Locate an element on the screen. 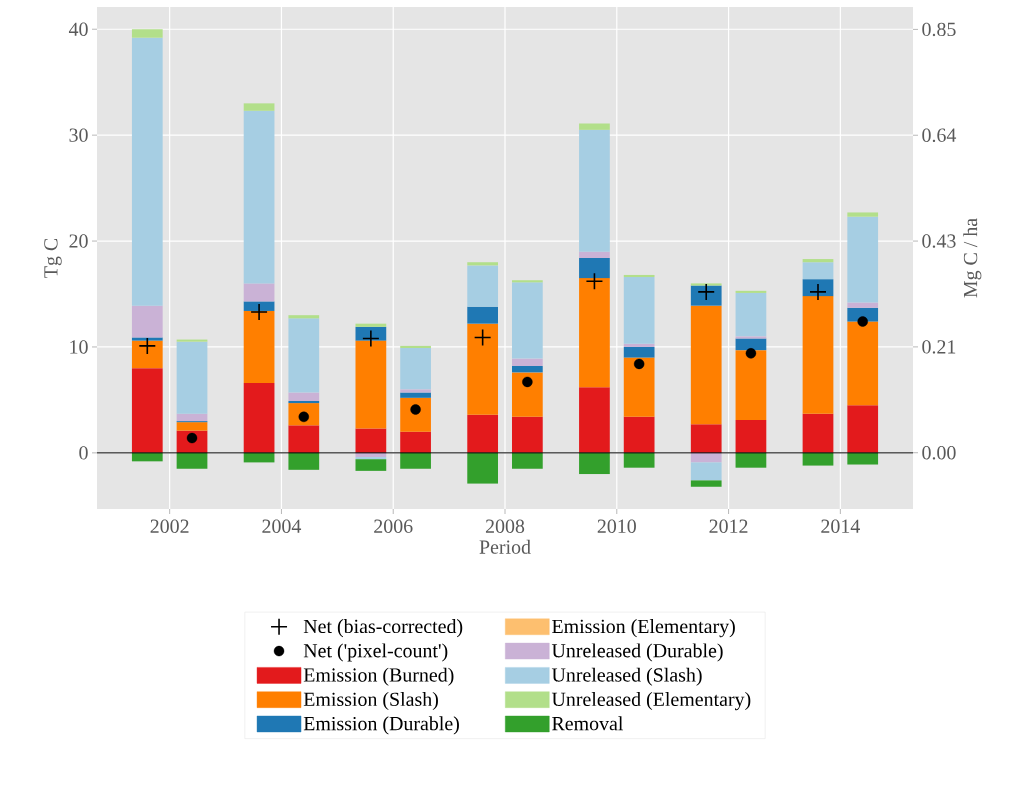 Image resolution: width=1019 pixels, height=805 pixels. y2-tick-label: 0.64 is located at coordinates (939, 135).